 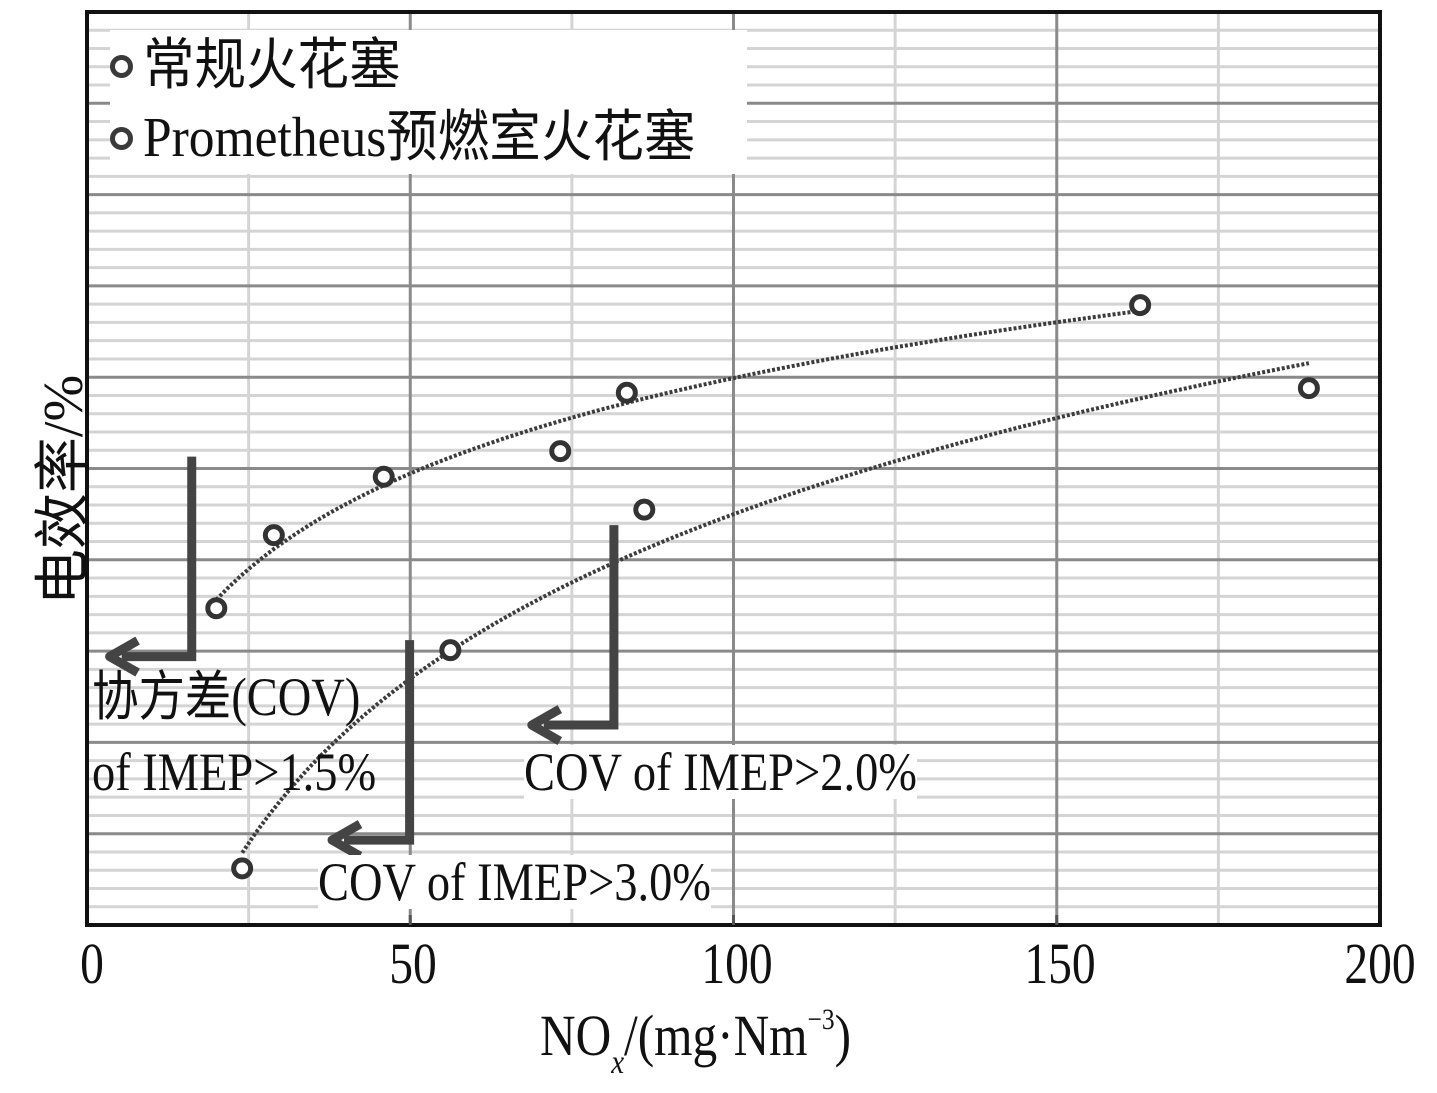 What do you see at coordinates (821, 1019) in the screenshot?
I see `x-title-exponent: −3` at bounding box center [821, 1019].